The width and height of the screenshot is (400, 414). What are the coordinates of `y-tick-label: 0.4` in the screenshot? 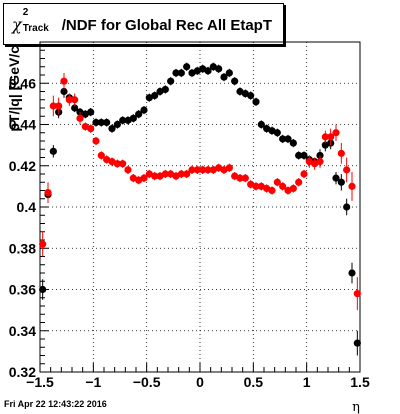 It's located at (27, 207).